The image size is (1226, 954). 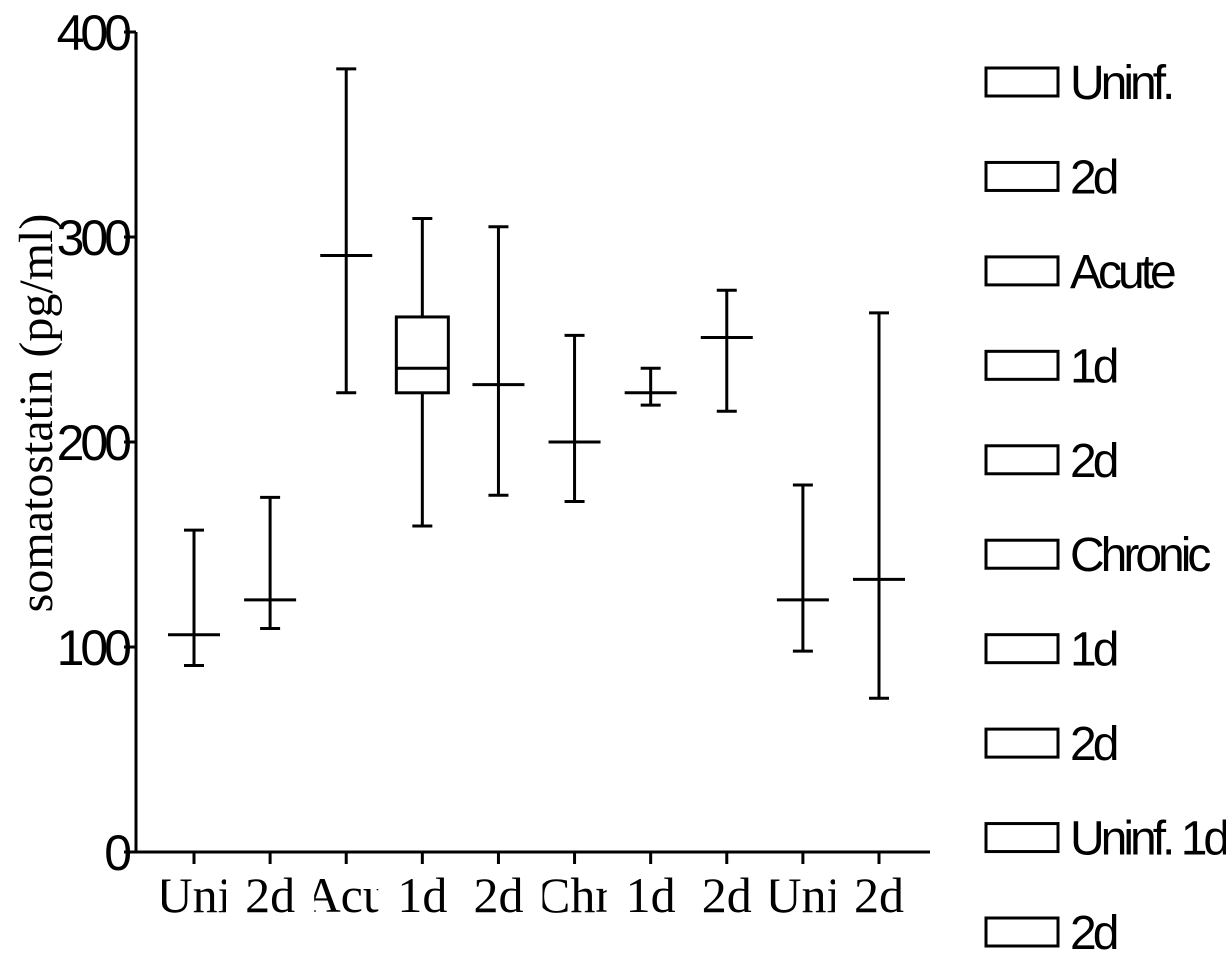 I want to click on legend-label: Chronic, so click(x=1140, y=555).